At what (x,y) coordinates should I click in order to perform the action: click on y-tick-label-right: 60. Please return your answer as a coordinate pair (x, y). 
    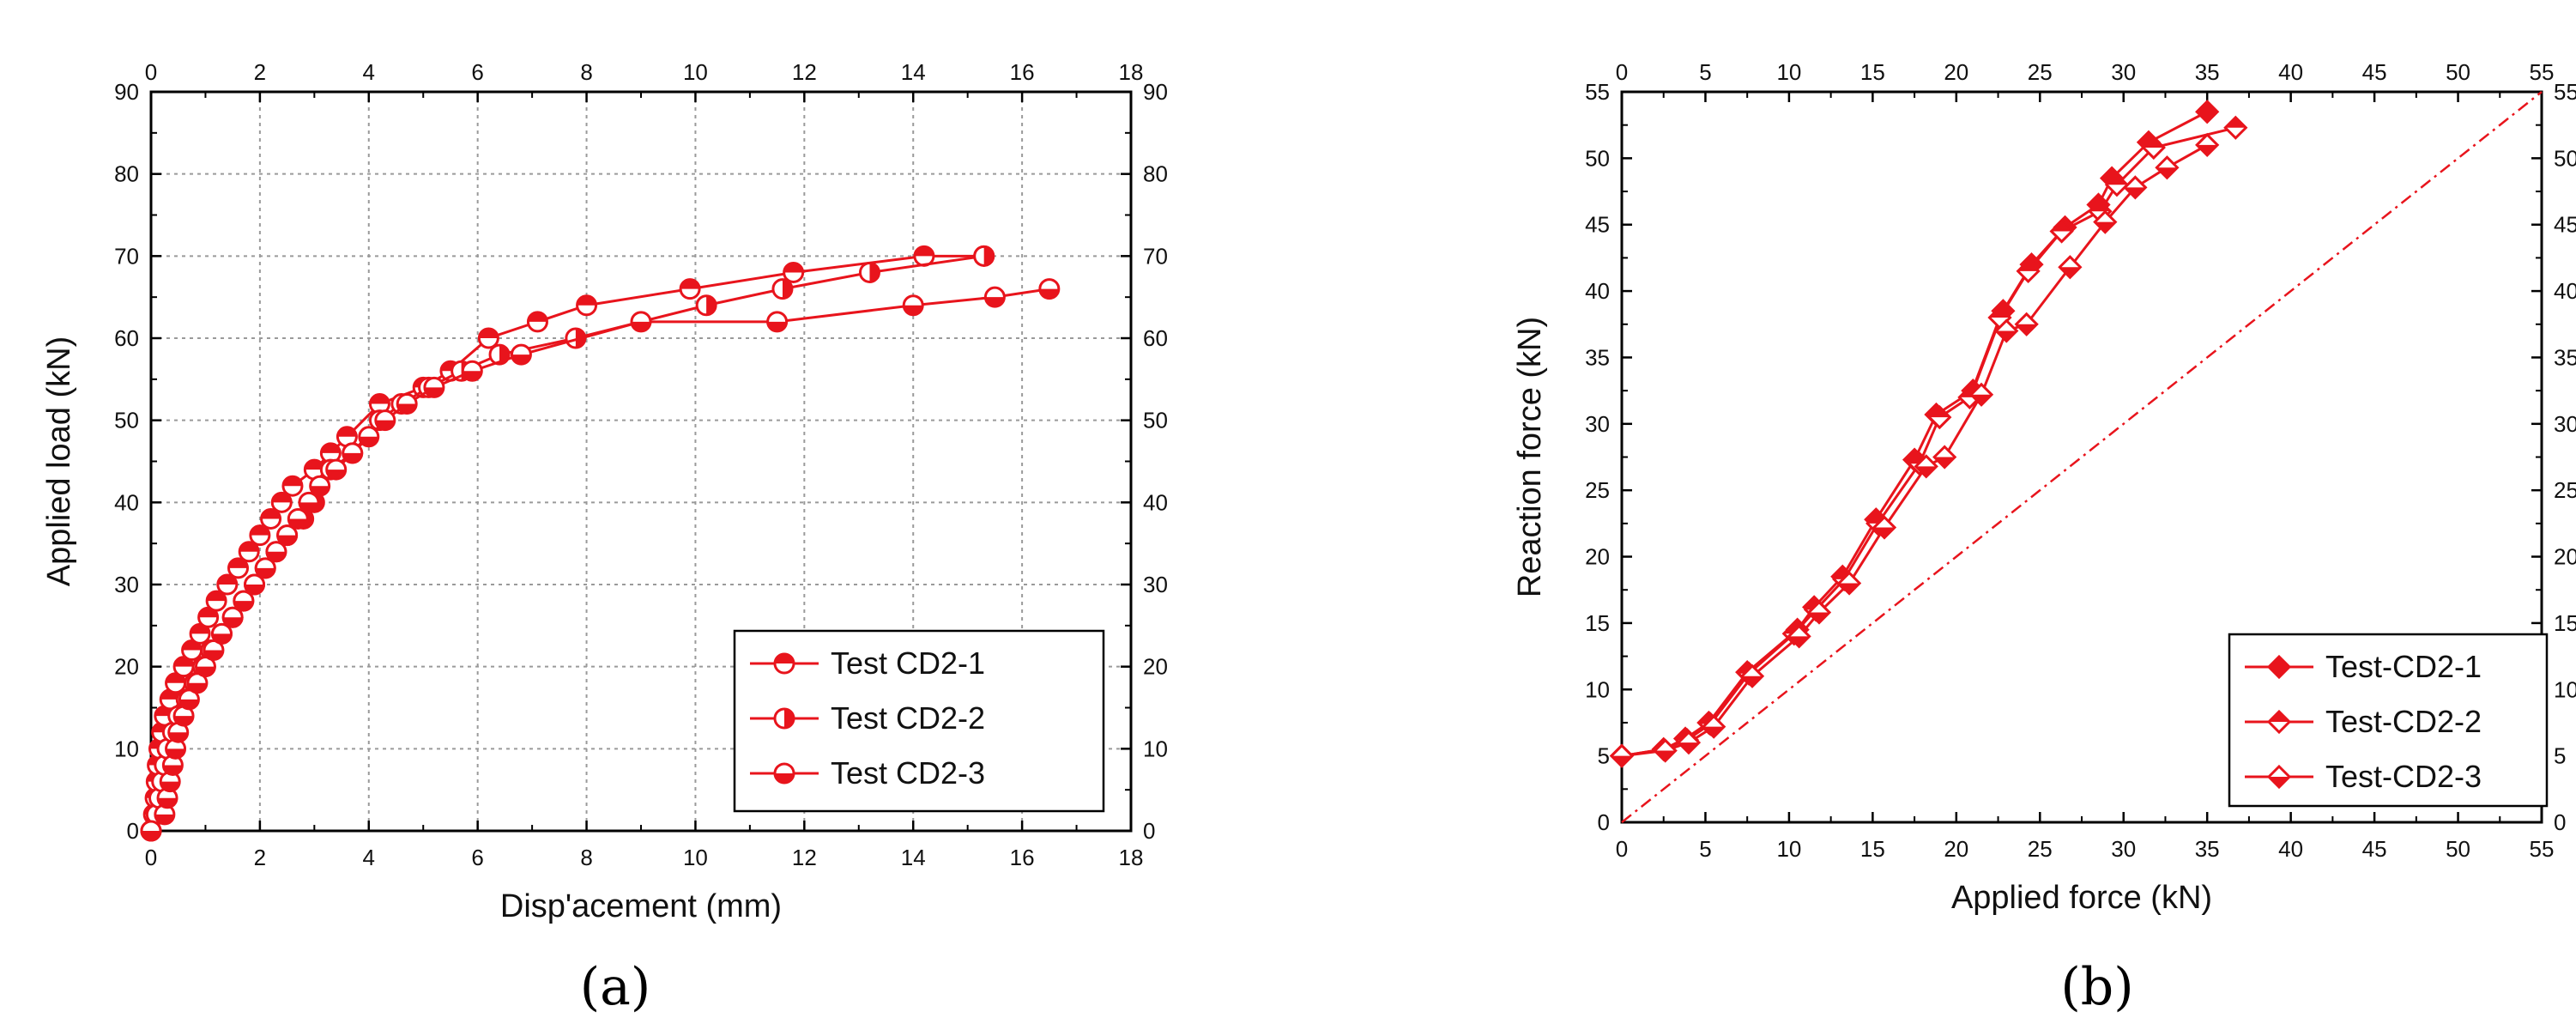
    Looking at the image, I should click on (1155, 338).